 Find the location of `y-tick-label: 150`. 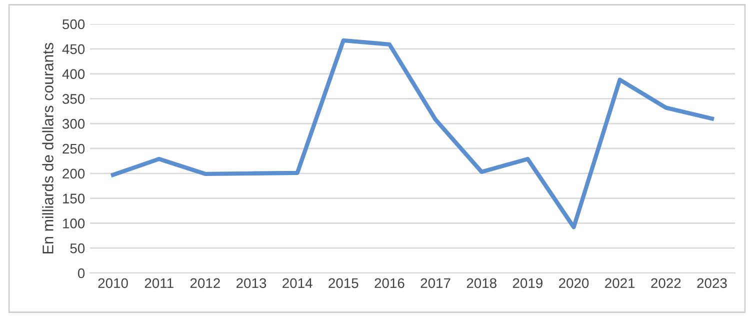

y-tick-label: 150 is located at coordinates (74, 199).